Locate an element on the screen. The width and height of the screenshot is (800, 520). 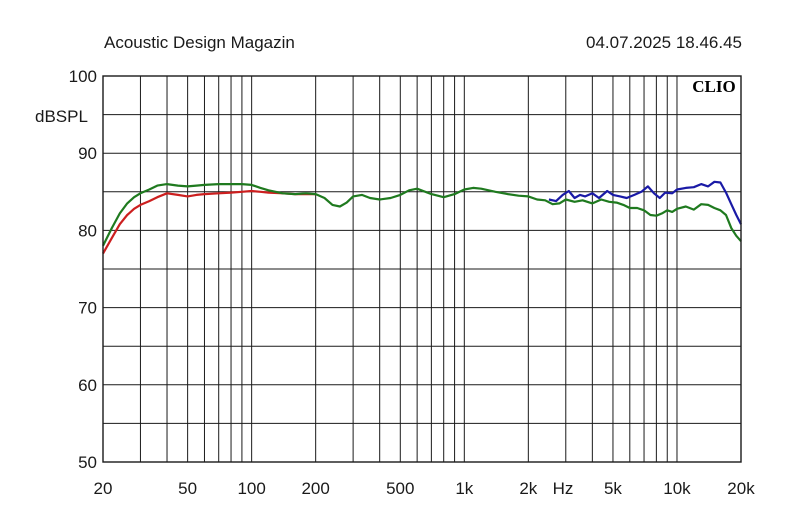
y-axis-label: dBSPL is located at coordinates (61, 116).